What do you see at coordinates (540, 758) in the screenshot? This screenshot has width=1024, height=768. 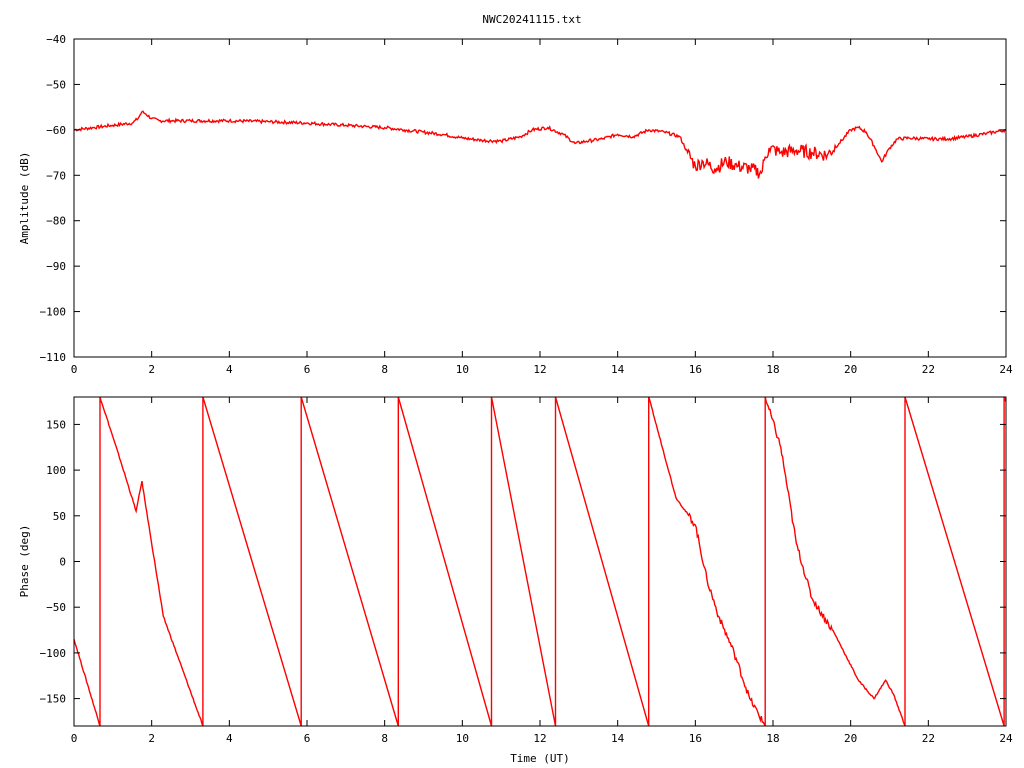 I see `phase-x-axis-label: Time (UT)` at bounding box center [540, 758].